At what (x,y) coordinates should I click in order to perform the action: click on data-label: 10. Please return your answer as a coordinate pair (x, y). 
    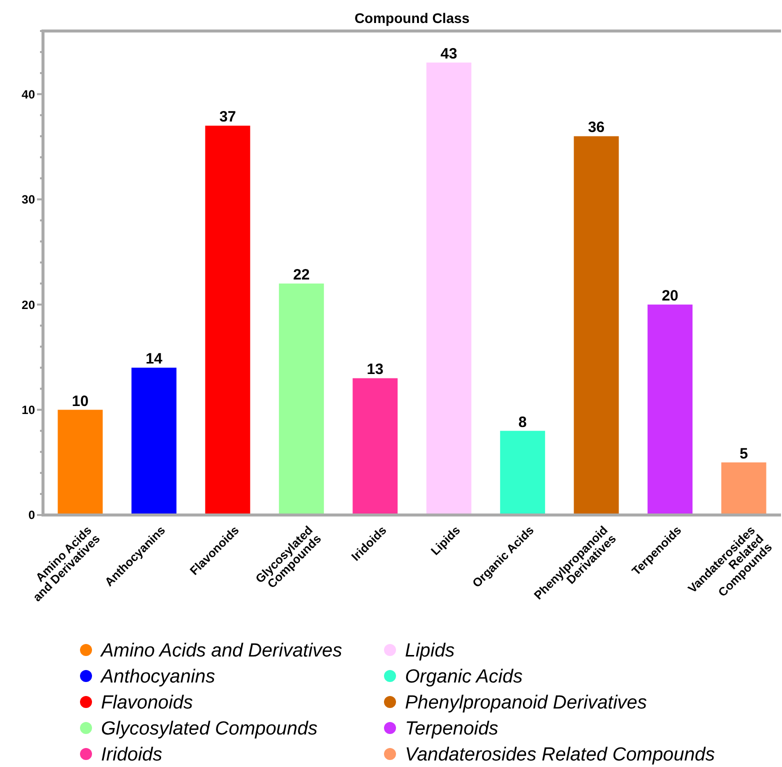
    Looking at the image, I should click on (80, 401).